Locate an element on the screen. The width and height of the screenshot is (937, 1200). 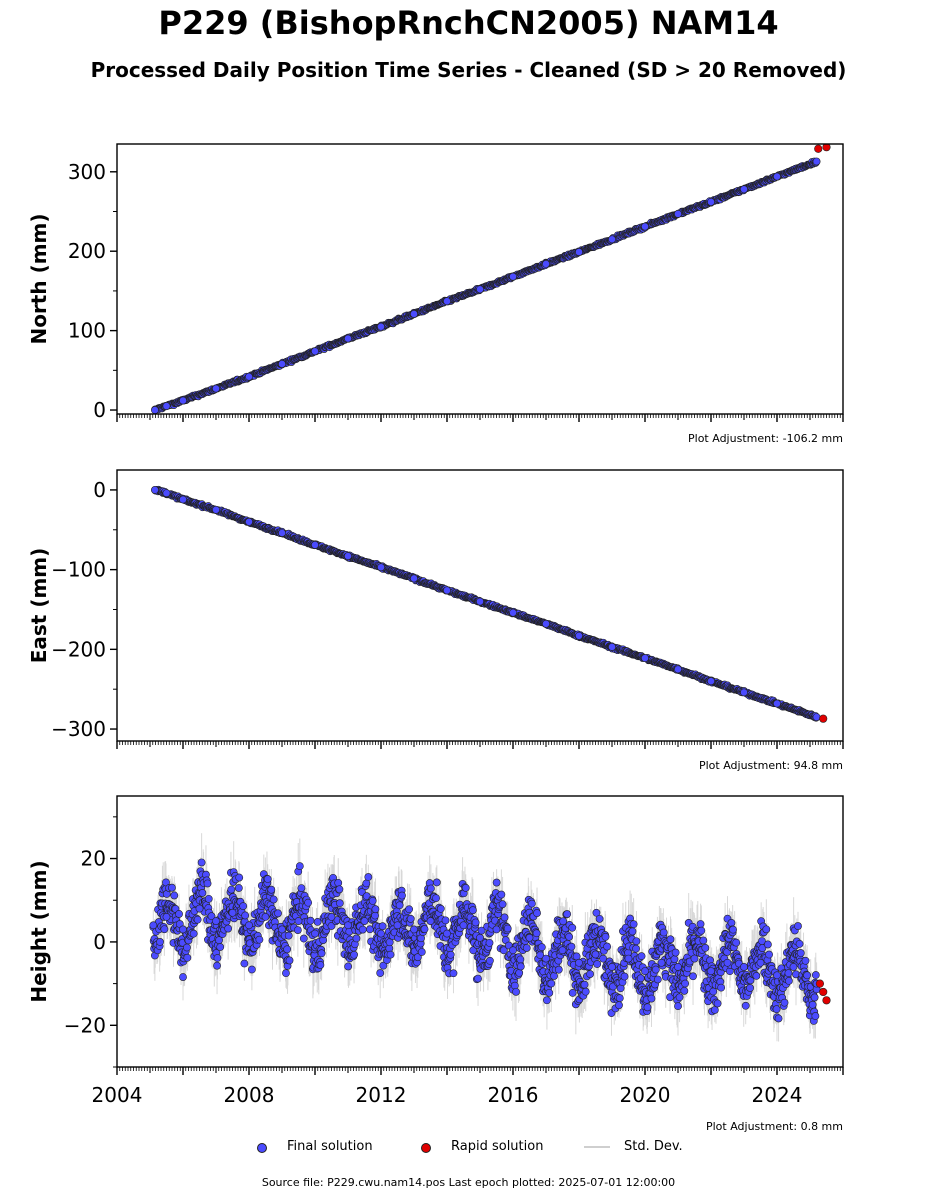
y-tick-label: −100 is located at coordinates (78, 570).